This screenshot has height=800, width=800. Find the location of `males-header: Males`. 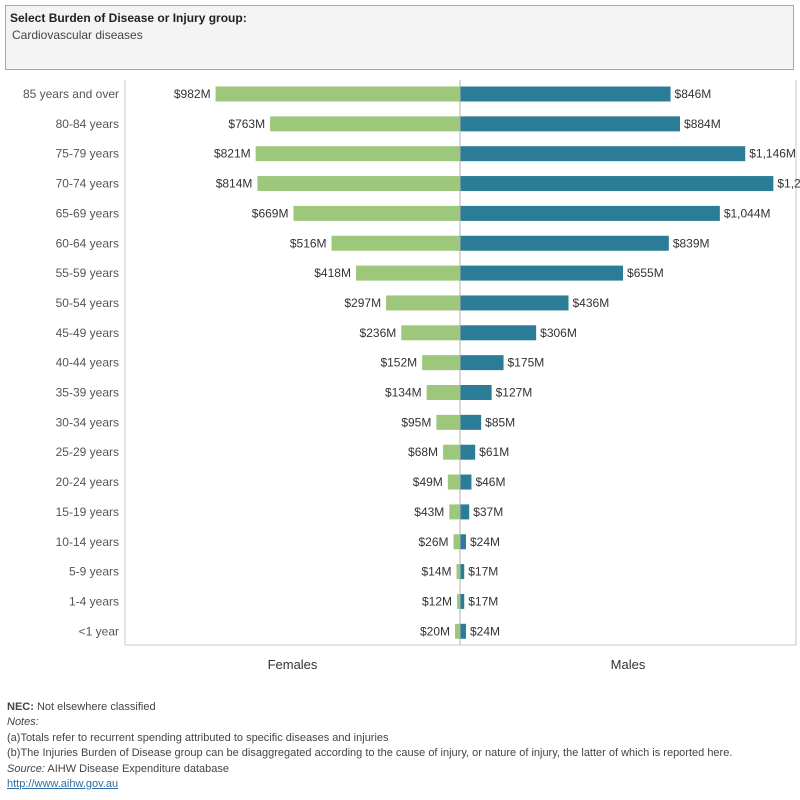

males-header: Males is located at coordinates (628, 664).